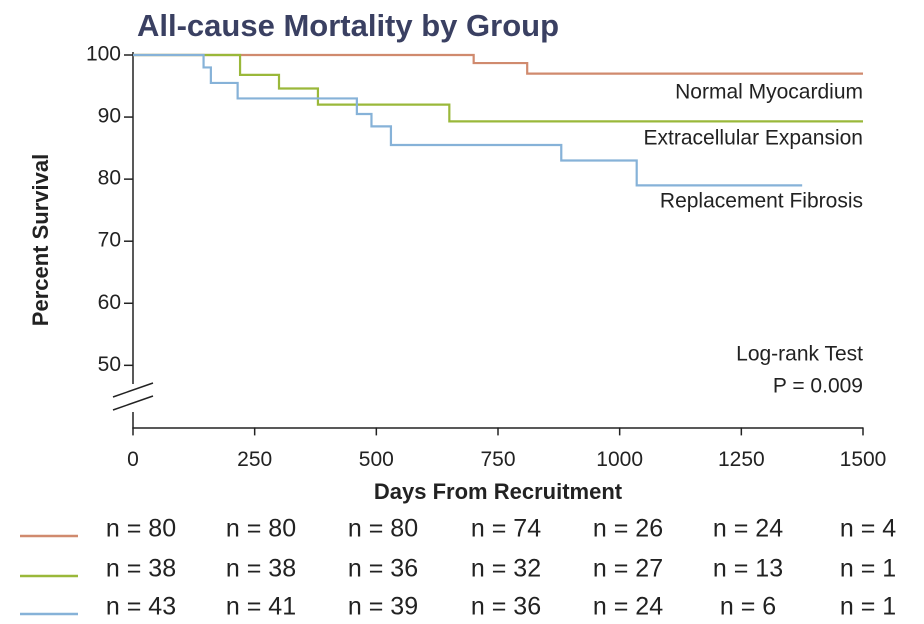 The height and width of the screenshot is (624, 924). What do you see at coordinates (109, 116) in the screenshot?
I see `y-tick-label: 90` at bounding box center [109, 116].